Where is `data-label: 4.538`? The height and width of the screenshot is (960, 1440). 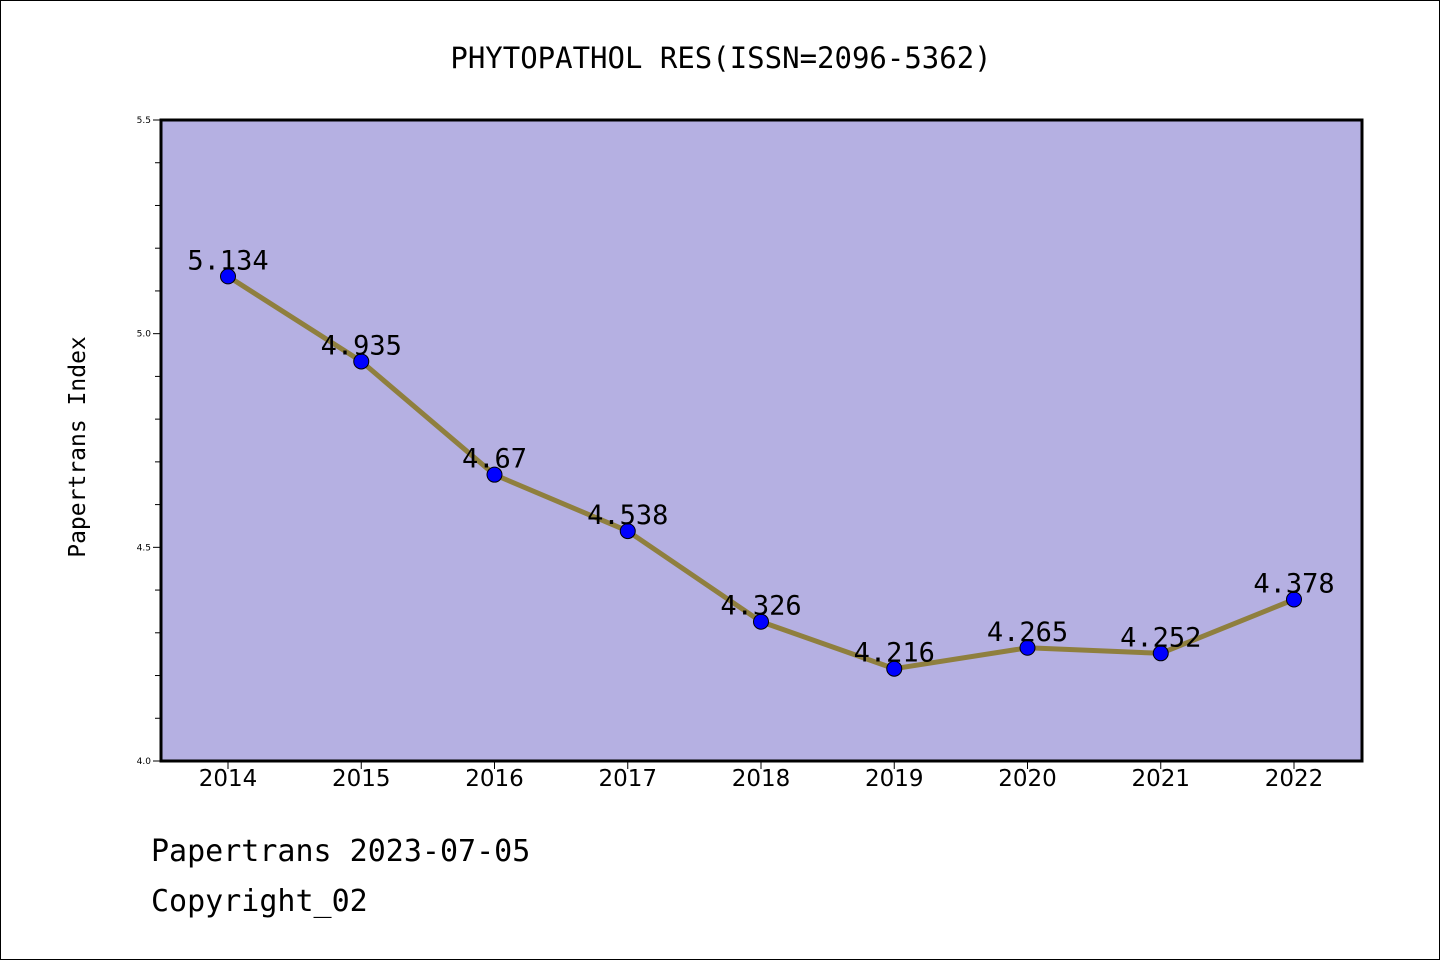
data-label: 4.538 is located at coordinates (627, 515).